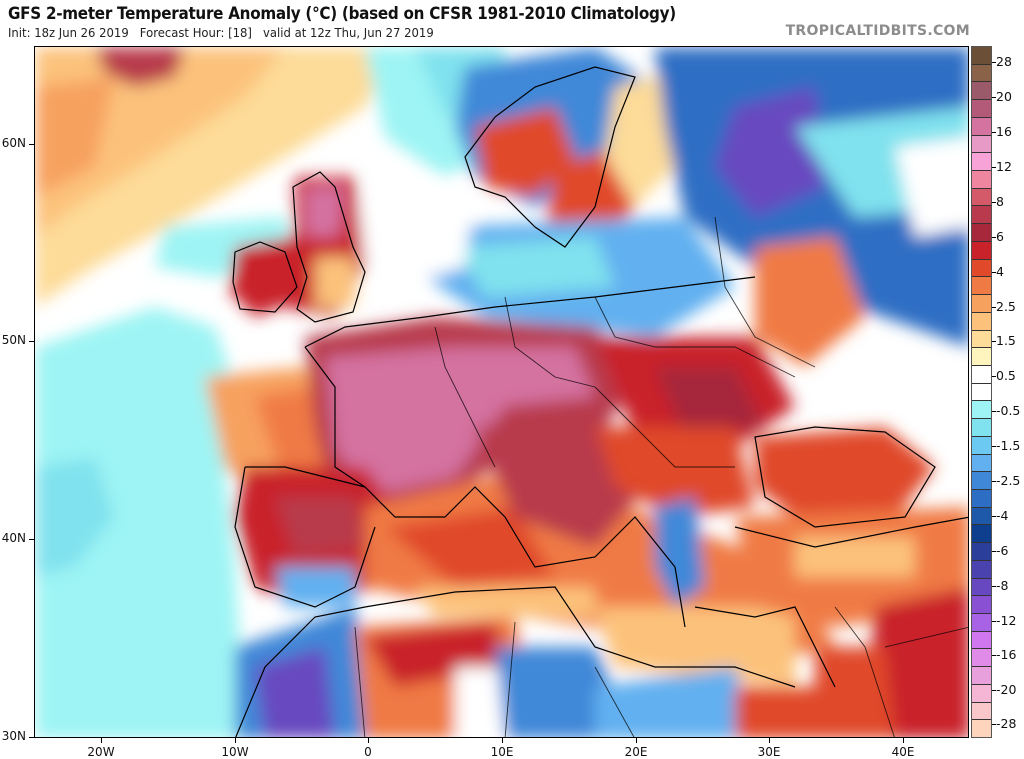  What do you see at coordinates (1000, 550) in the screenshot?
I see `colorbar-label: -6` at bounding box center [1000, 550].